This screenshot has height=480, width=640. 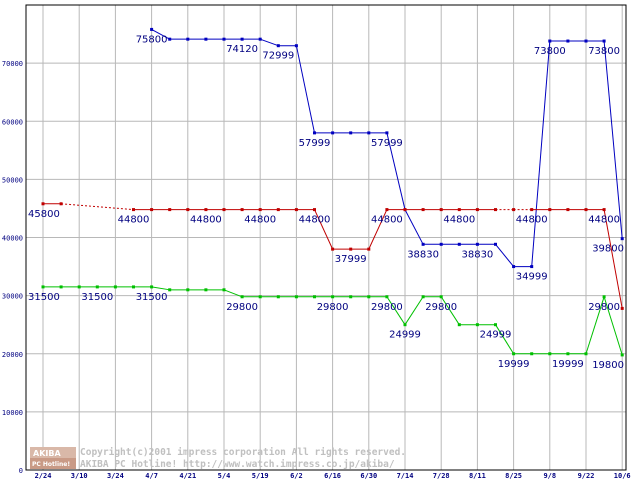 I want to click on x-tick-label: 3/24, so click(x=115, y=476).